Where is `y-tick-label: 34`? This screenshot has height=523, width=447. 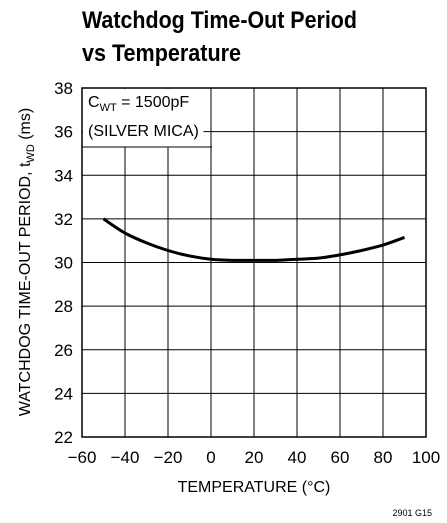 y-tick-label: 34 is located at coordinates (63, 175).